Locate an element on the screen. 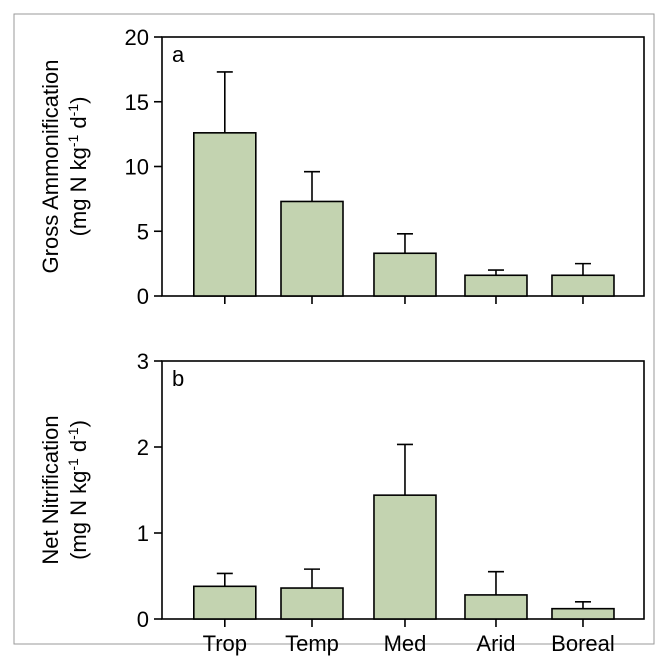  panel-label: b is located at coordinates (178, 378).